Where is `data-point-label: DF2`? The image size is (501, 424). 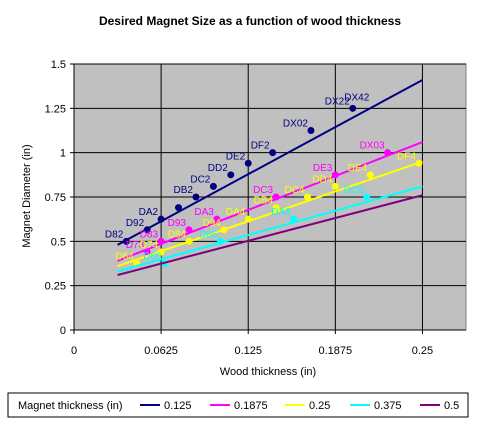 data-point-label: DF2 is located at coordinates (260, 146).